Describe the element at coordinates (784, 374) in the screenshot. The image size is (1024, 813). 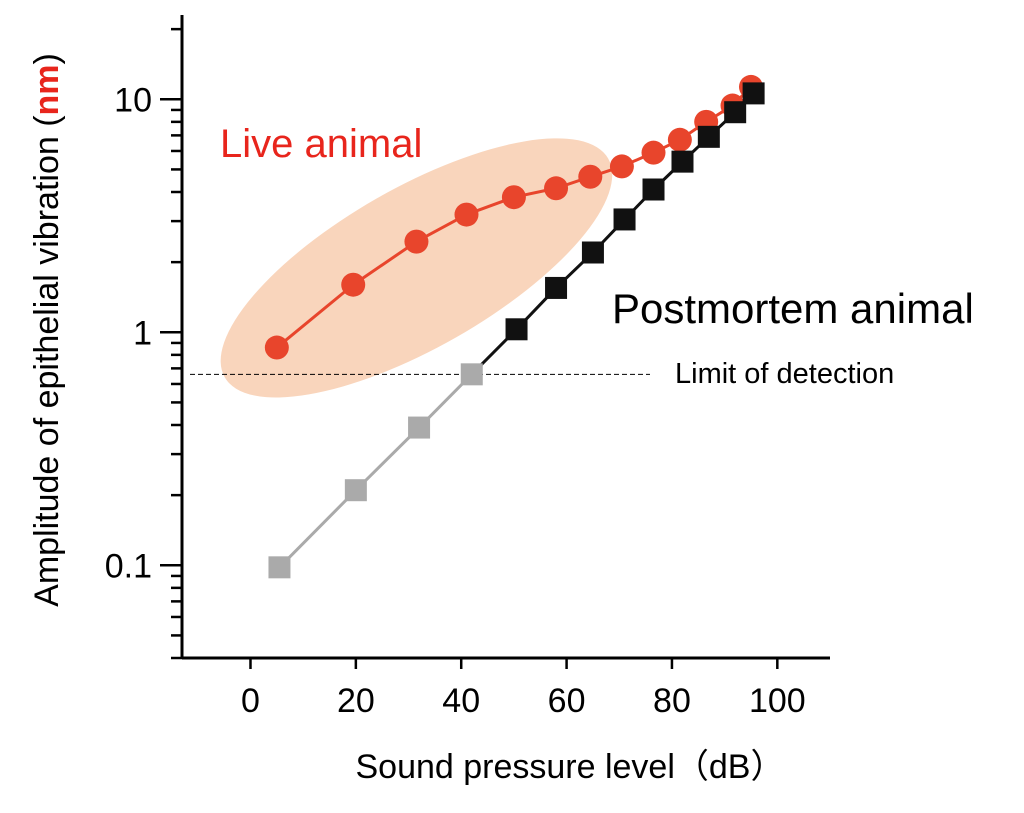
I see `limit-of-detection-label: Limit of detection` at that location.